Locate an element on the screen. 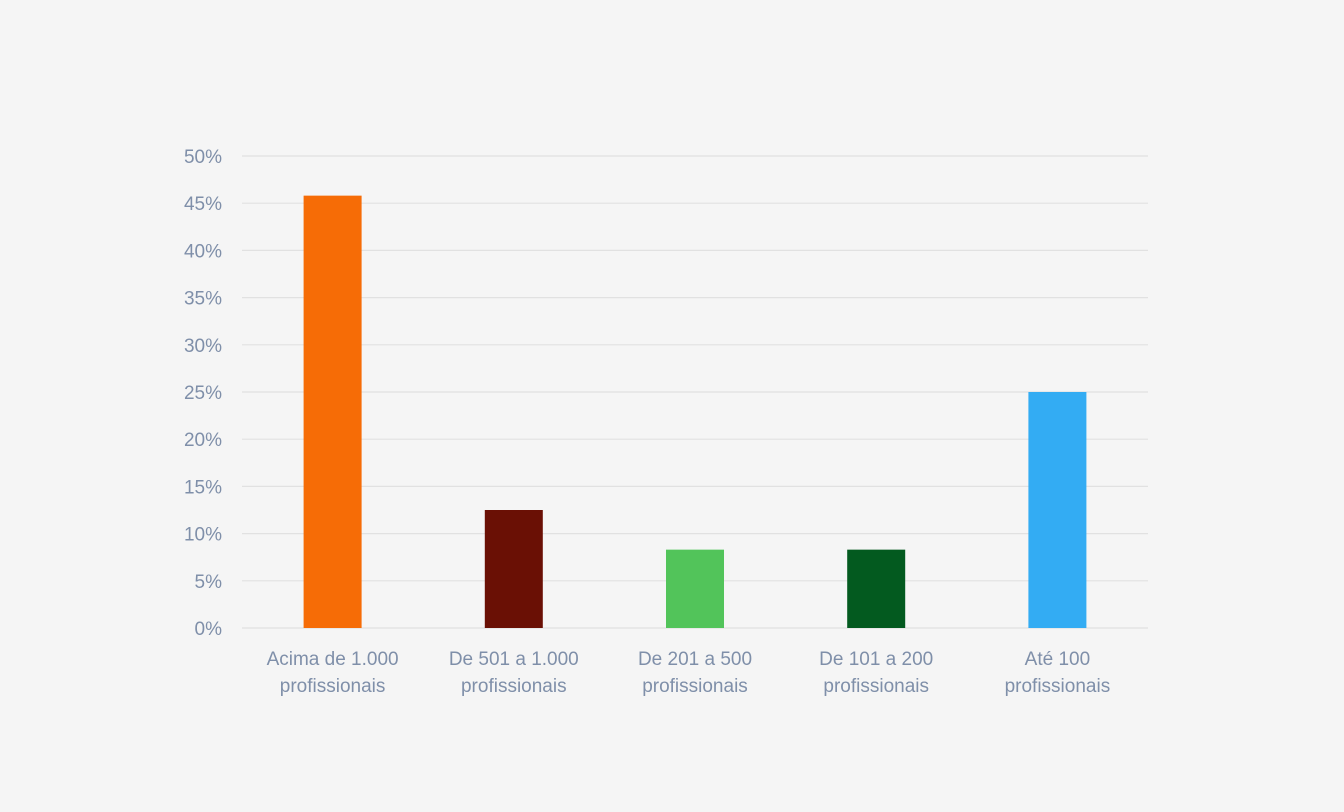 The width and height of the screenshot is (1344, 812). y-tick-label: 0% is located at coordinates (209, 629).